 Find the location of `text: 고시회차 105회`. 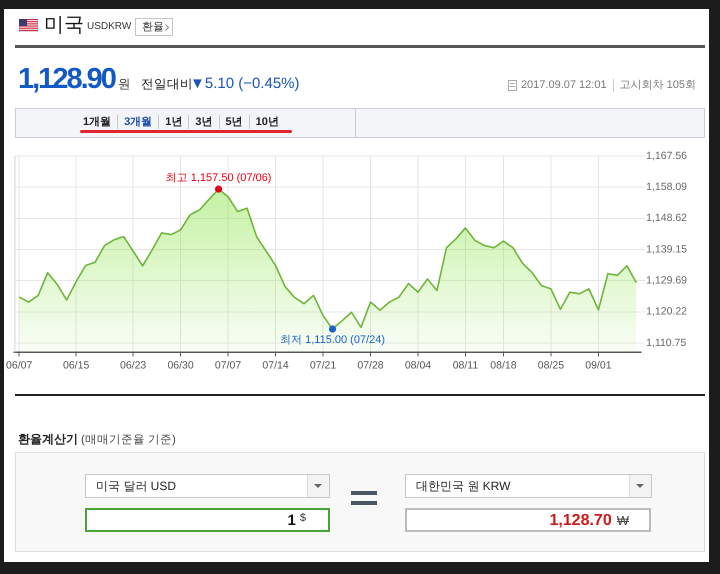

text: 고시회차 105회 is located at coordinates (654, 85).